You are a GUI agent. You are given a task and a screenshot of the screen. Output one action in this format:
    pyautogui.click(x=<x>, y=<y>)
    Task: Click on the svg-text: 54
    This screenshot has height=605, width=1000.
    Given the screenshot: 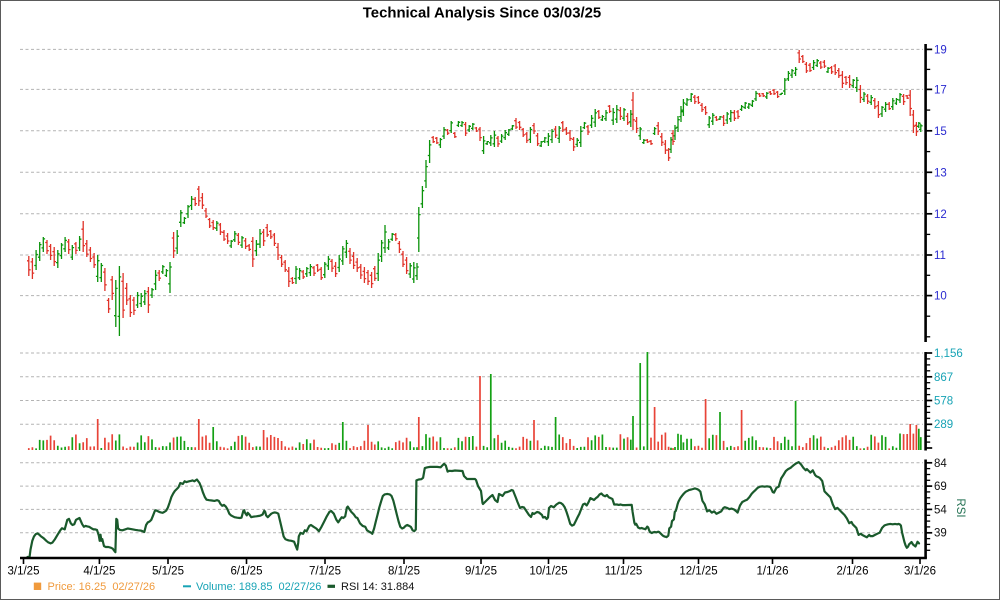 What is the action you would take?
    pyautogui.click(x=940, y=510)
    